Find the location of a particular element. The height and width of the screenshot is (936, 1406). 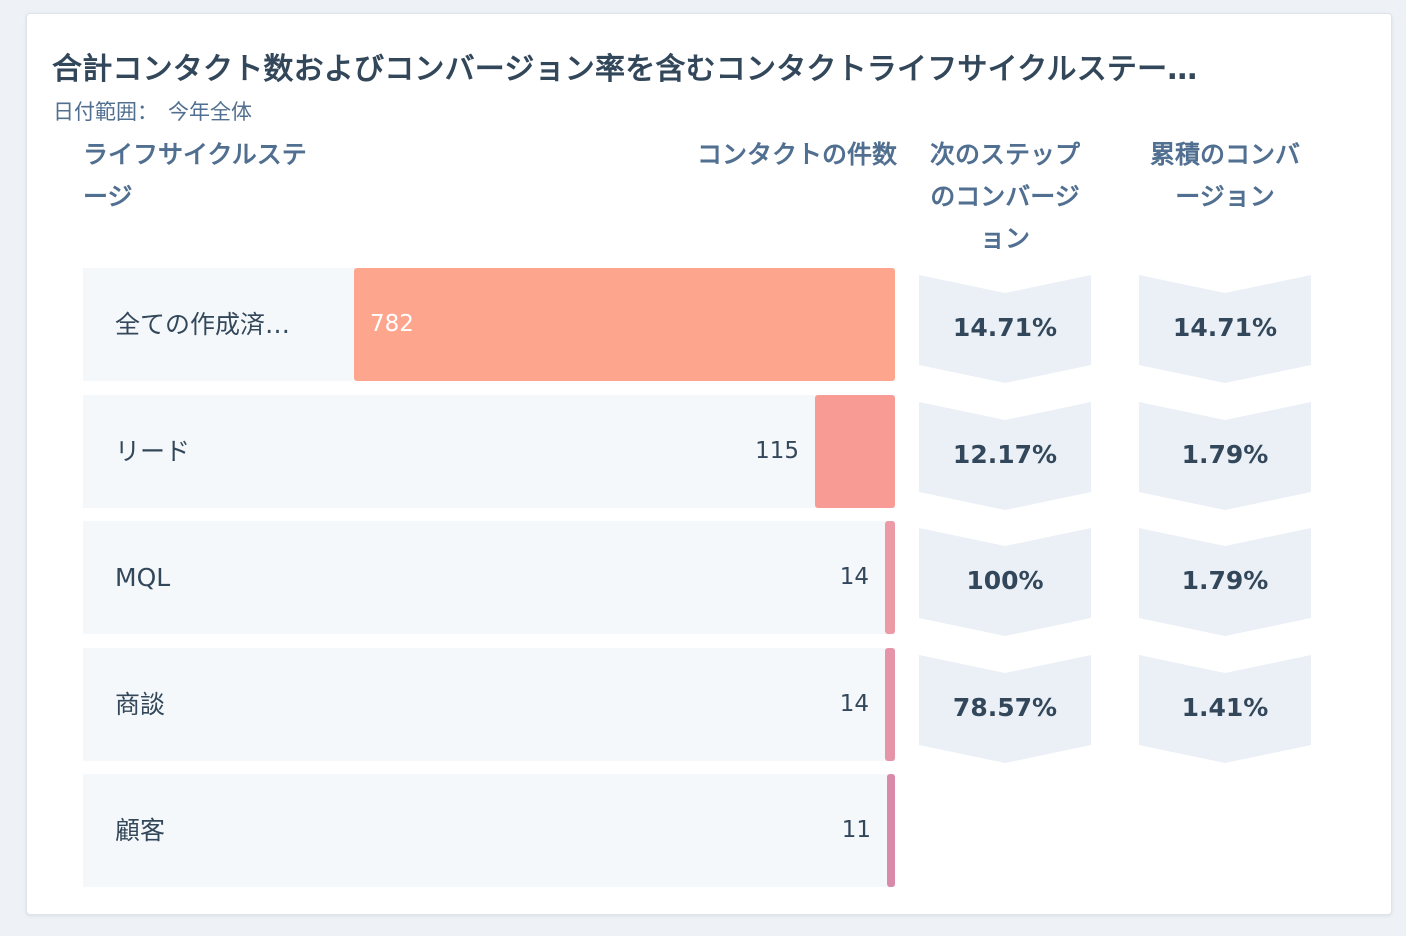

count-value-label: 115 is located at coordinates (777, 451).